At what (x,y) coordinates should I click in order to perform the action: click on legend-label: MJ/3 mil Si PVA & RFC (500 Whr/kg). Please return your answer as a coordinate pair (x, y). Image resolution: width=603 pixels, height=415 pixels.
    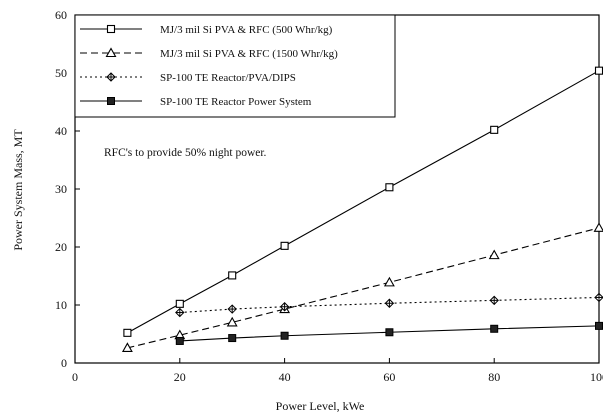
    Looking at the image, I should click on (246, 30).